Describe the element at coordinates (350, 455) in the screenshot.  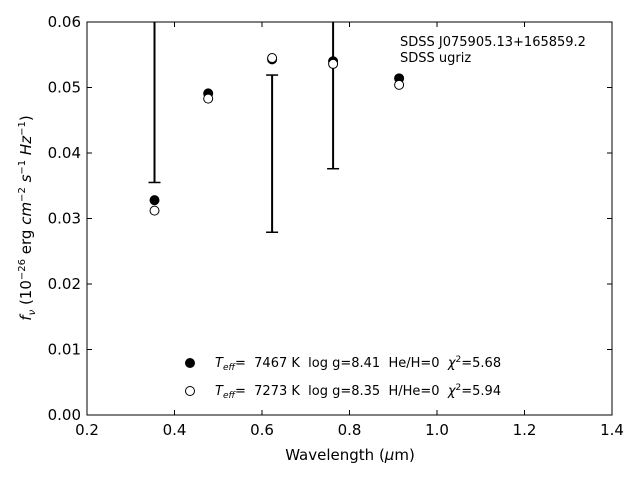
I see `x-axis-label: Wavelength (μm)` at that location.